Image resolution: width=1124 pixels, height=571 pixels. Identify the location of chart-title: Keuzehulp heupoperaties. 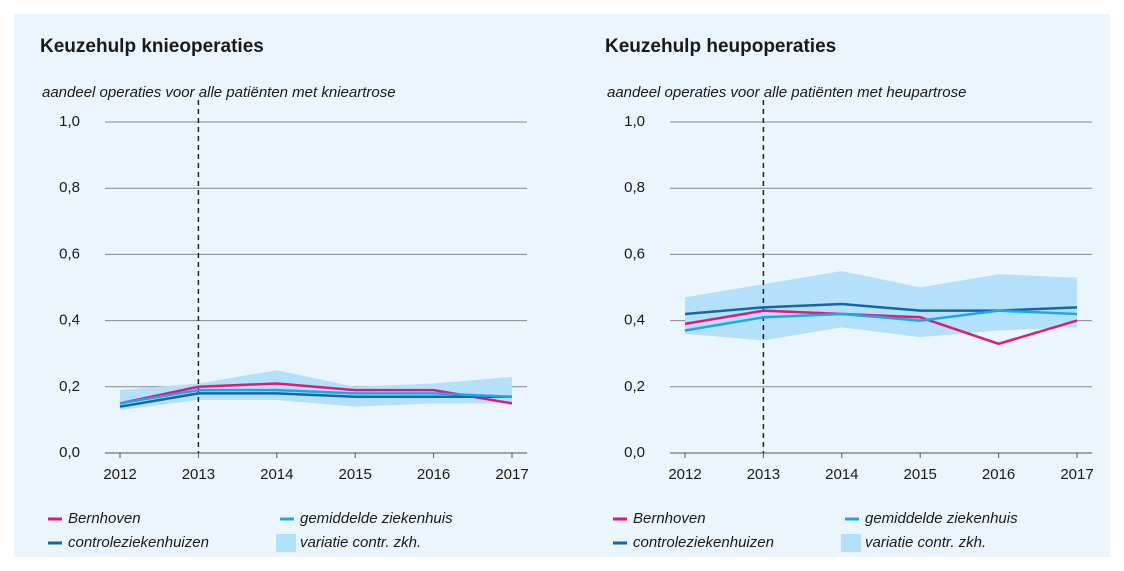
(720, 46).